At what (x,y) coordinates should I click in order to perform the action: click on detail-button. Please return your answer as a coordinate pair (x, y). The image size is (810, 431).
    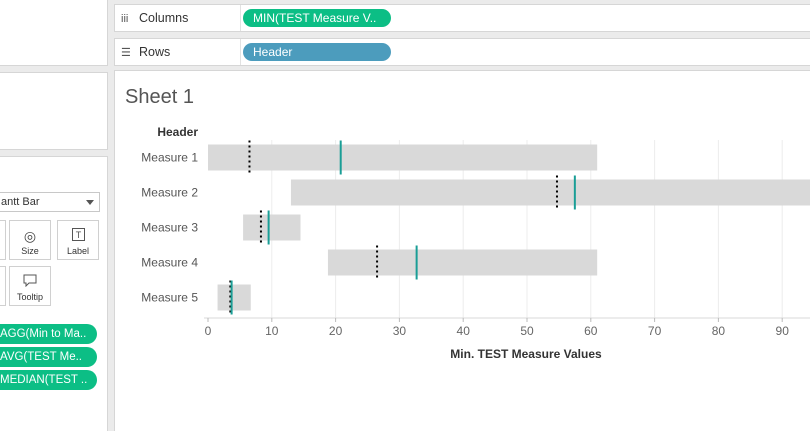
    Looking at the image, I should click on (3, 286).